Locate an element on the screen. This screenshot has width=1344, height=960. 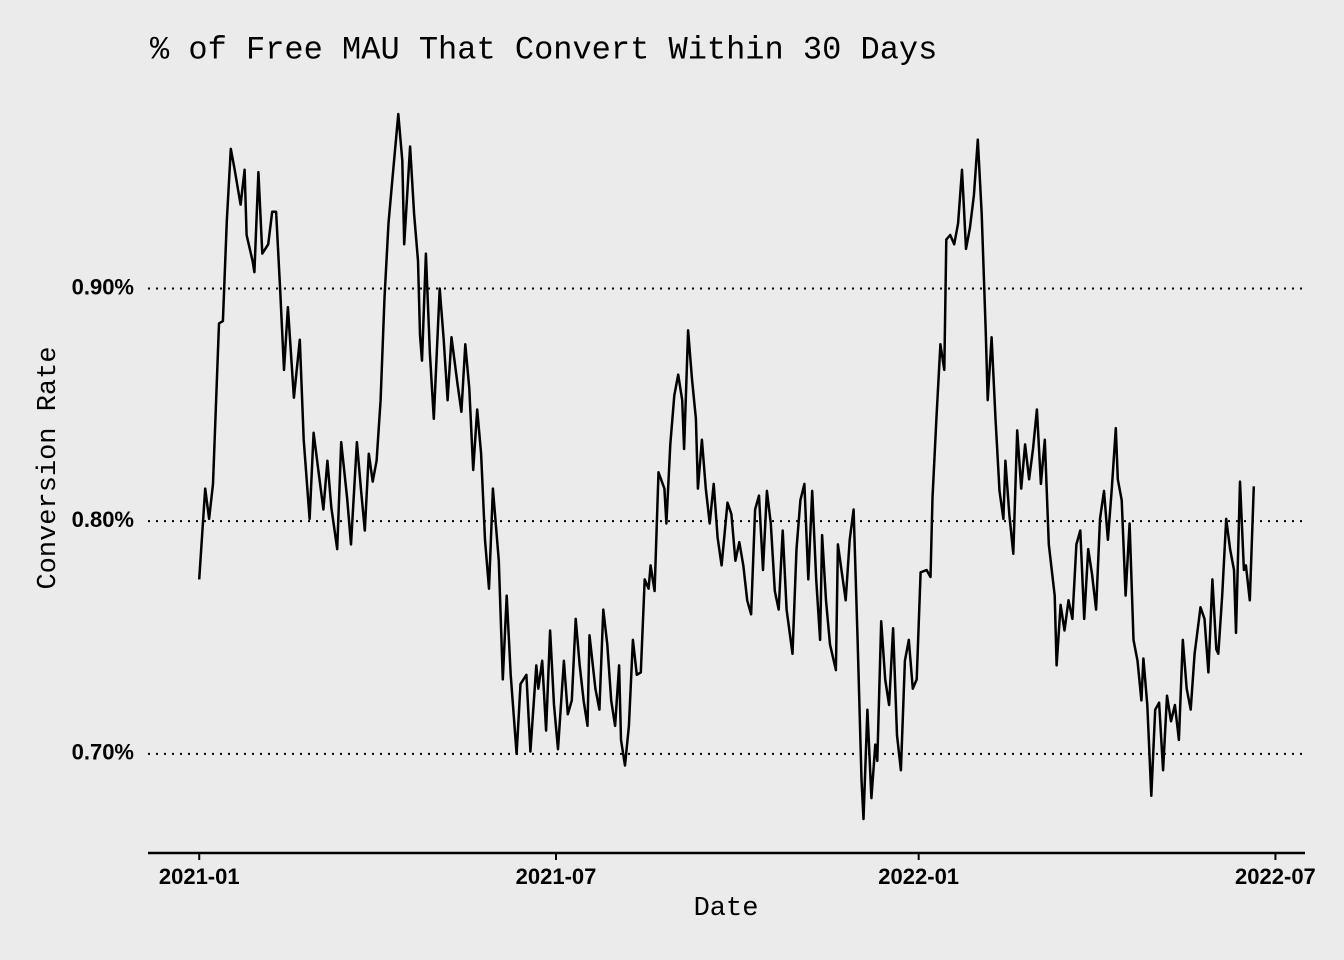
y-tick-label: 0.90% is located at coordinates (103, 286).